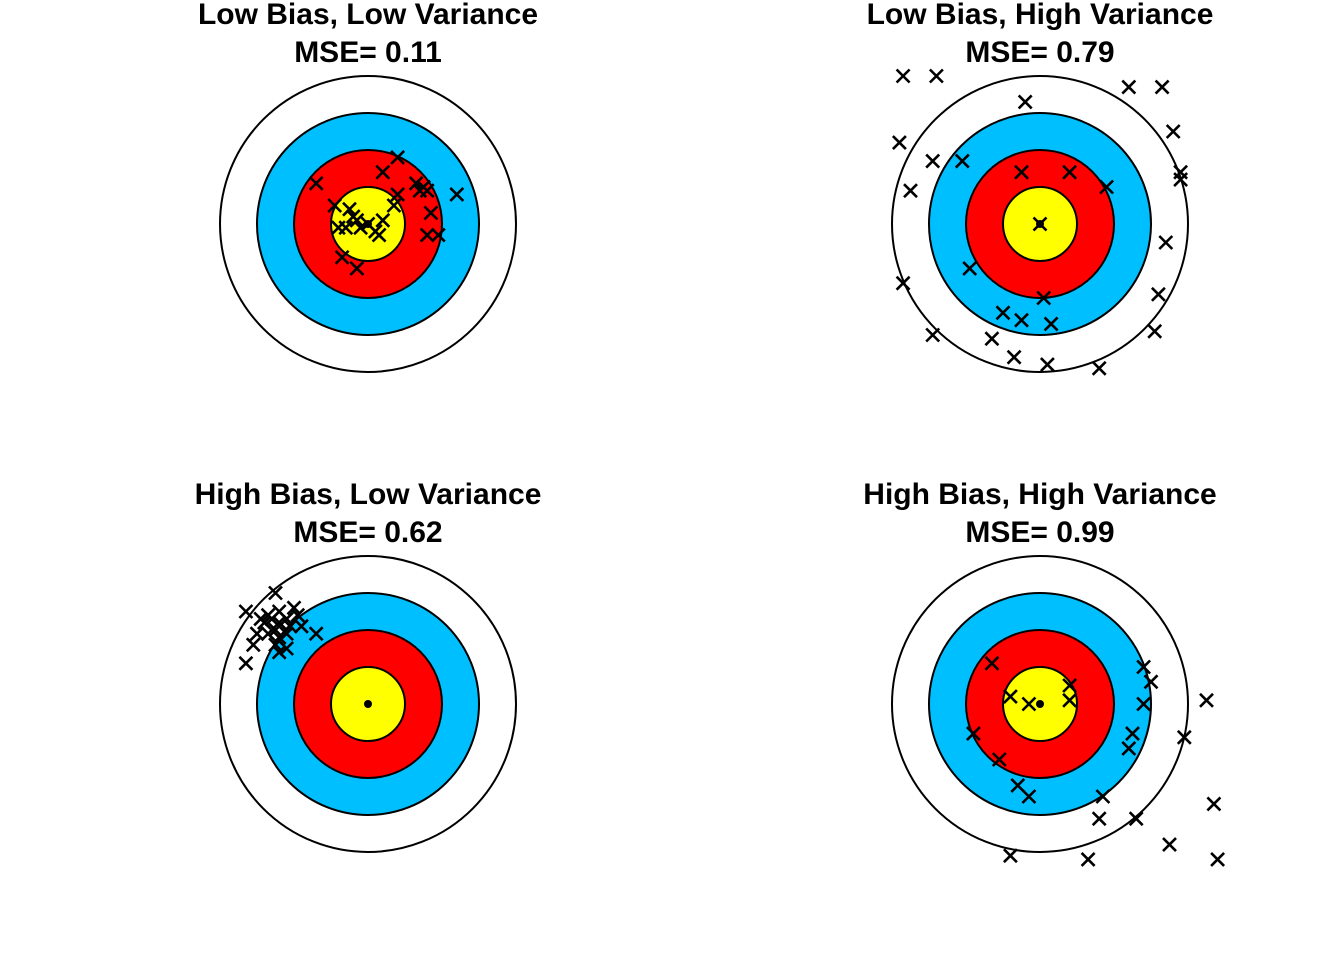  I want to click on panel-mse-label: MSE= 0.11, so click(368, 52).